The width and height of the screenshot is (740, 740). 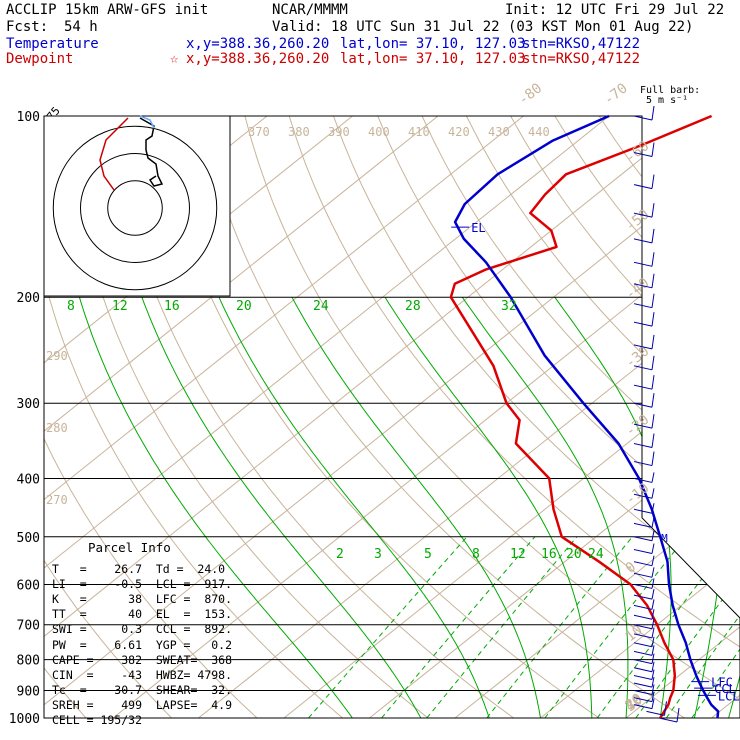 I want to click on hodograph-top-trace, so click(x=147, y=122).